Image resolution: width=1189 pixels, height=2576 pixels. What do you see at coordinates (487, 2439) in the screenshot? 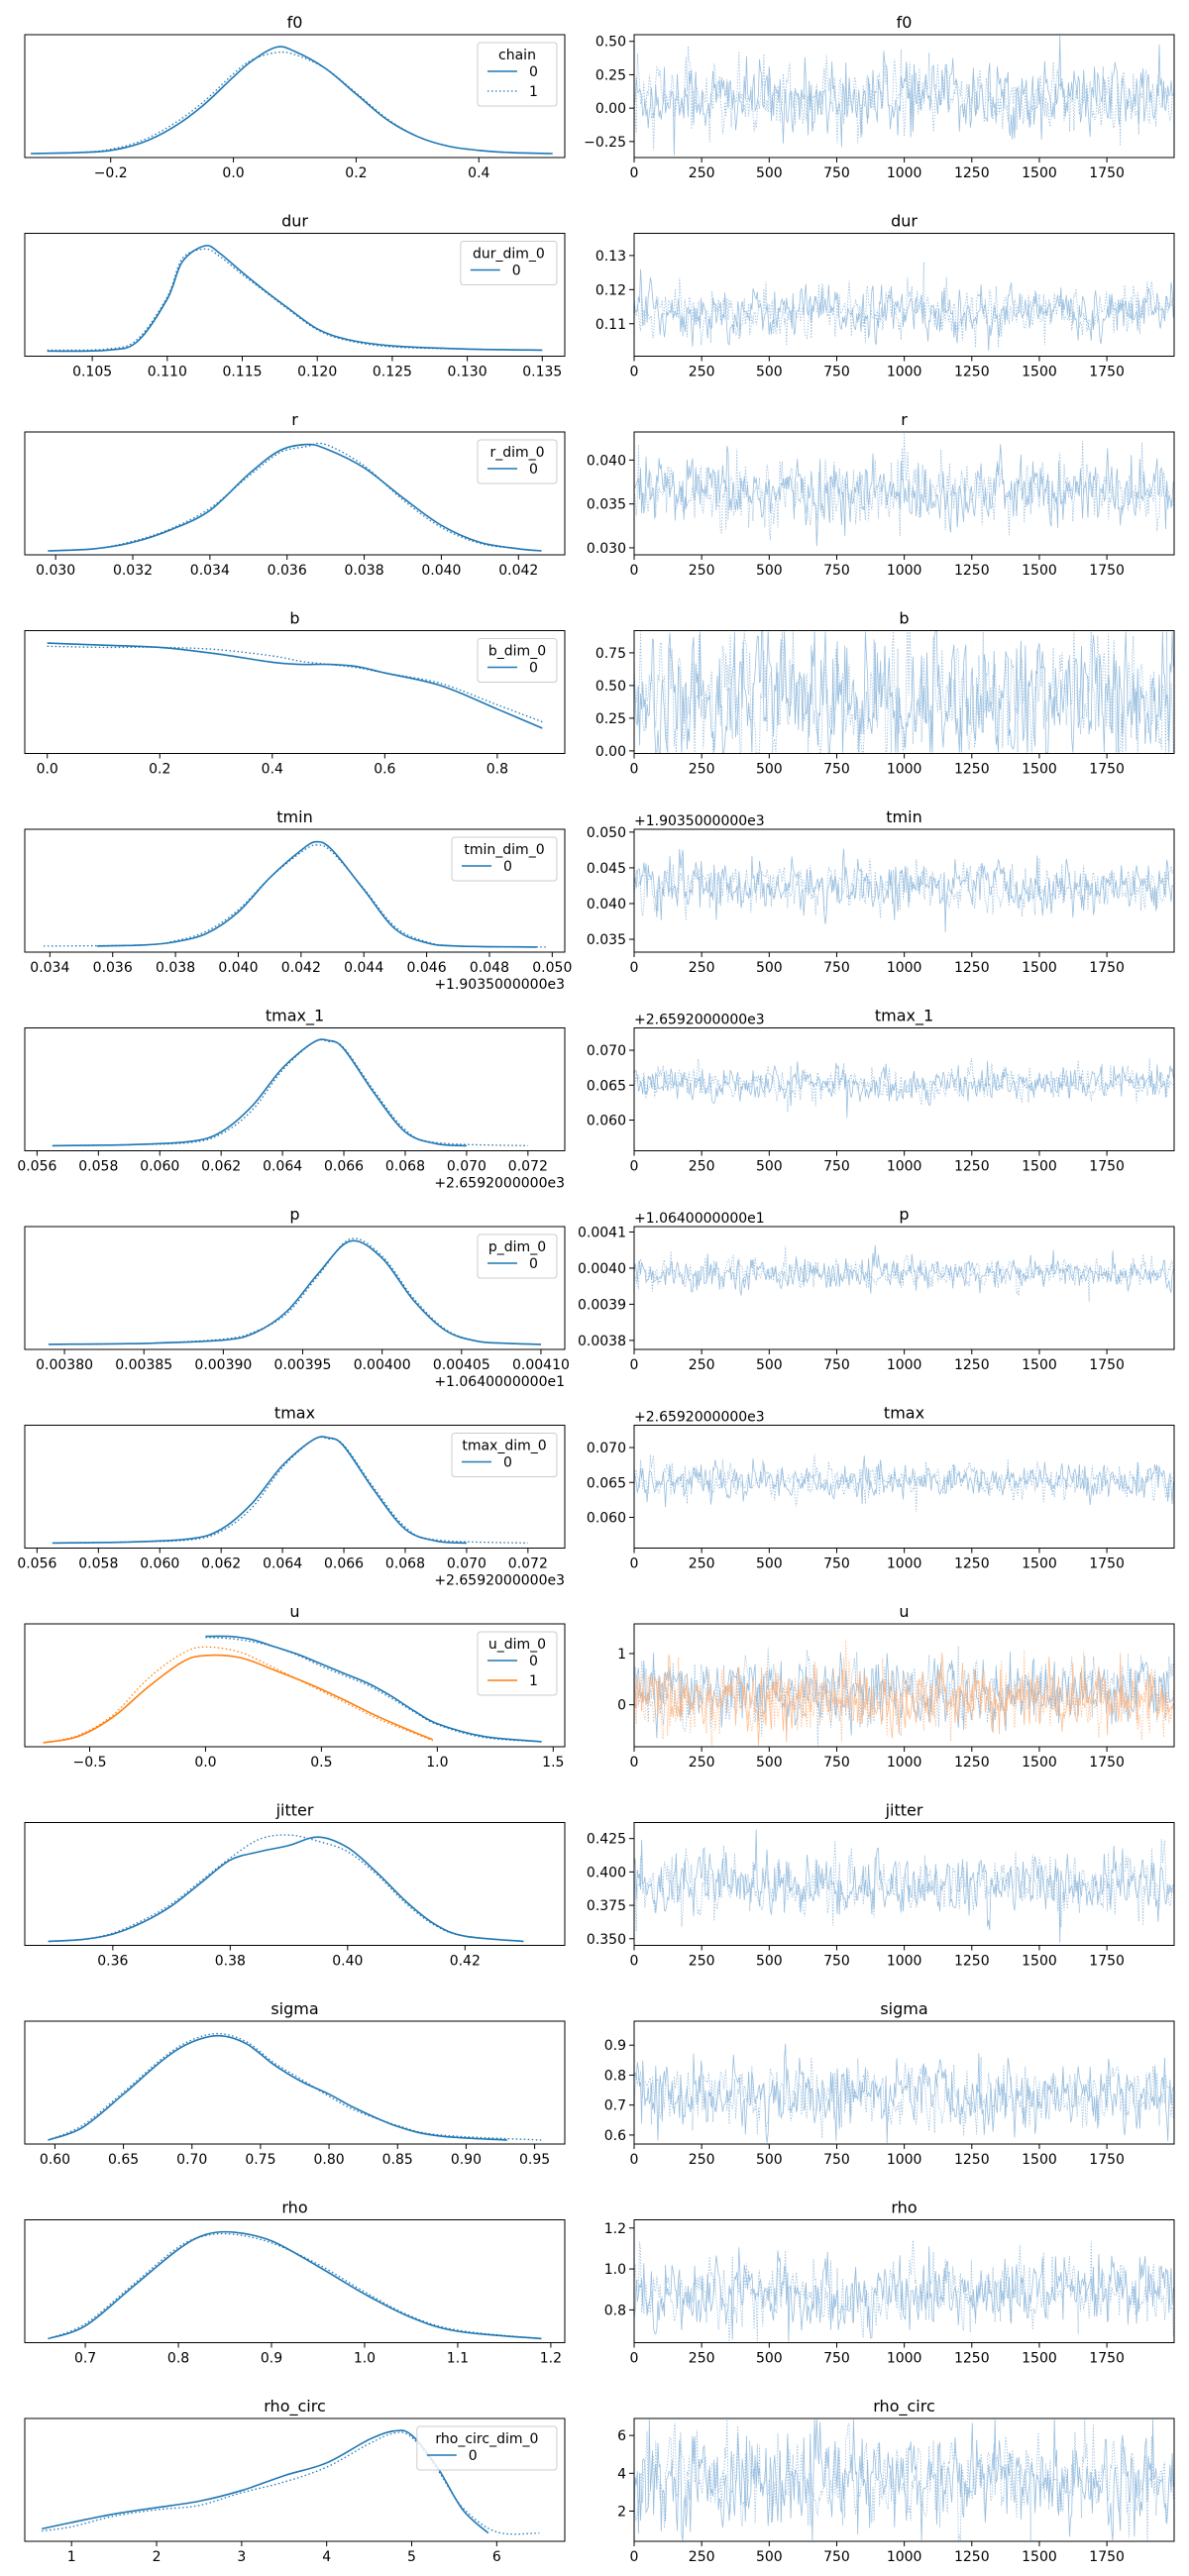
I see `legend-title-rho_circ: rho_circ_dim_0` at bounding box center [487, 2439].